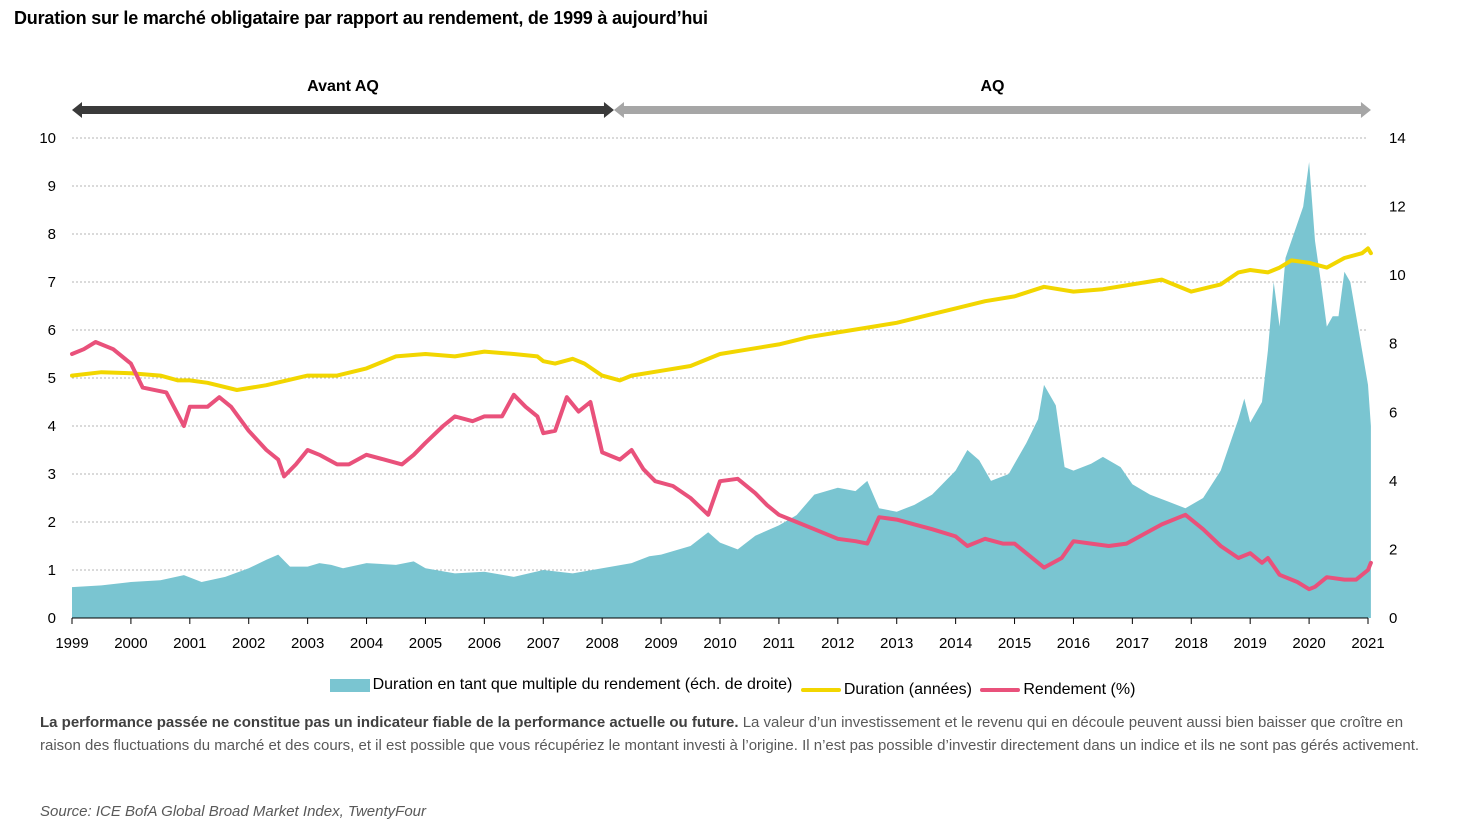 The image size is (1465, 836). What do you see at coordinates (1367, 643) in the screenshot?
I see `x-tick-label: 2021` at bounding box center [1367, 643].